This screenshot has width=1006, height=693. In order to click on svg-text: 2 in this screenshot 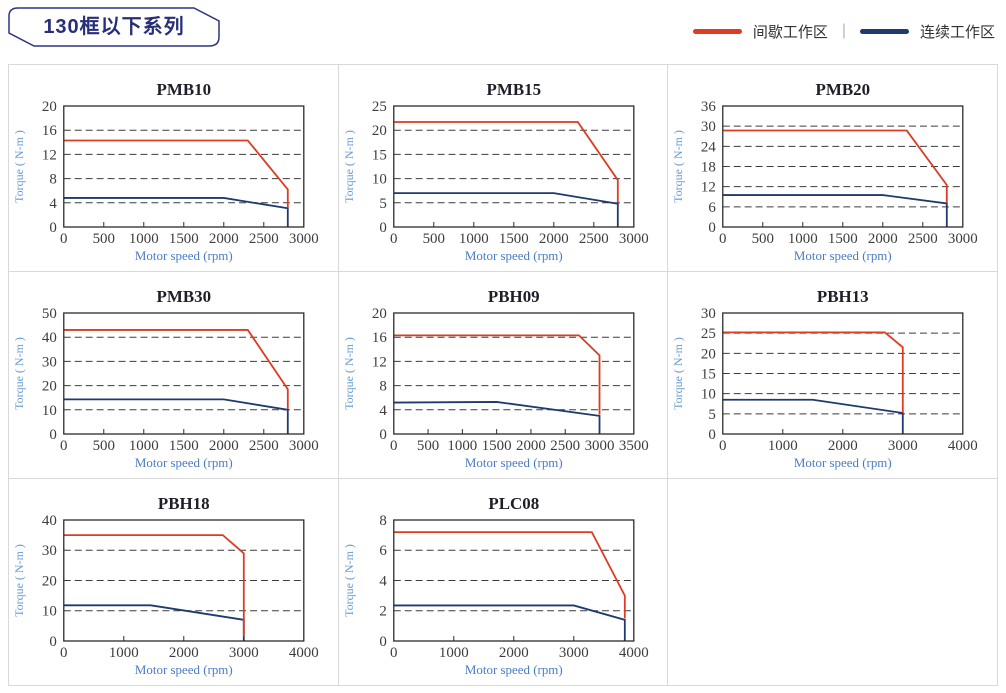, I will do `click(382, 612)`.